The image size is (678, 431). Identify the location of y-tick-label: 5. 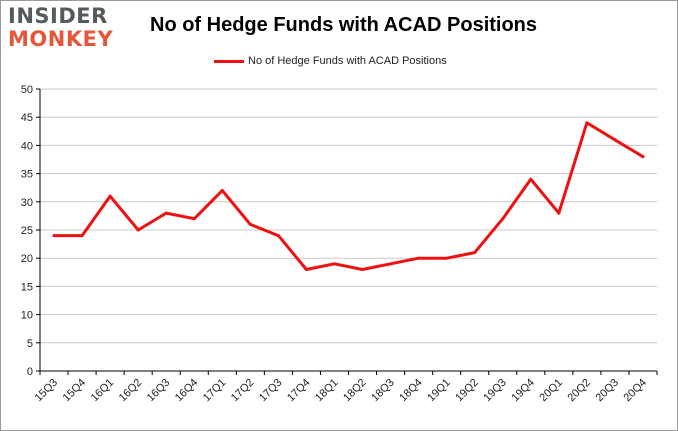
(30, 344).